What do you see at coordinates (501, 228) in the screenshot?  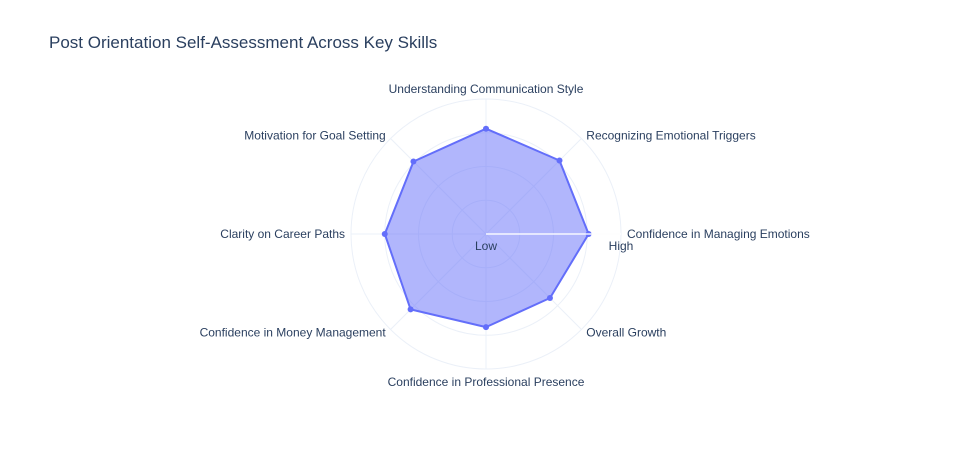 I see `radar-series` at bounding box center [501, 228].